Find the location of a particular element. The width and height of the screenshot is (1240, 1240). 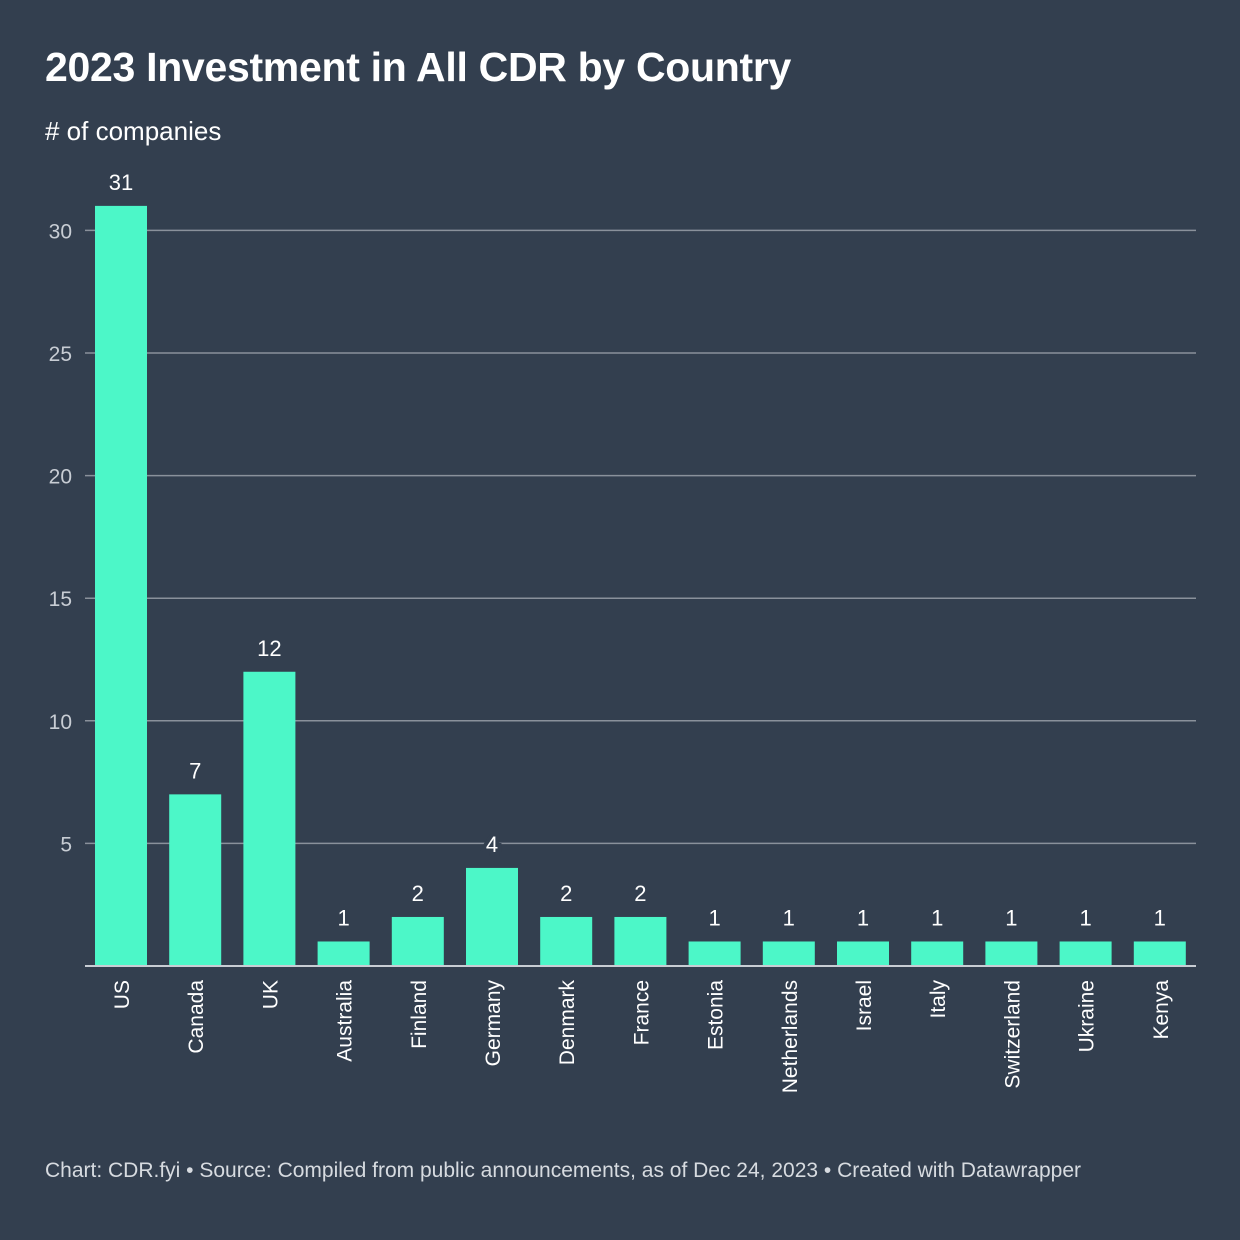

value-label: 31 is located at coordinates (121, 182).